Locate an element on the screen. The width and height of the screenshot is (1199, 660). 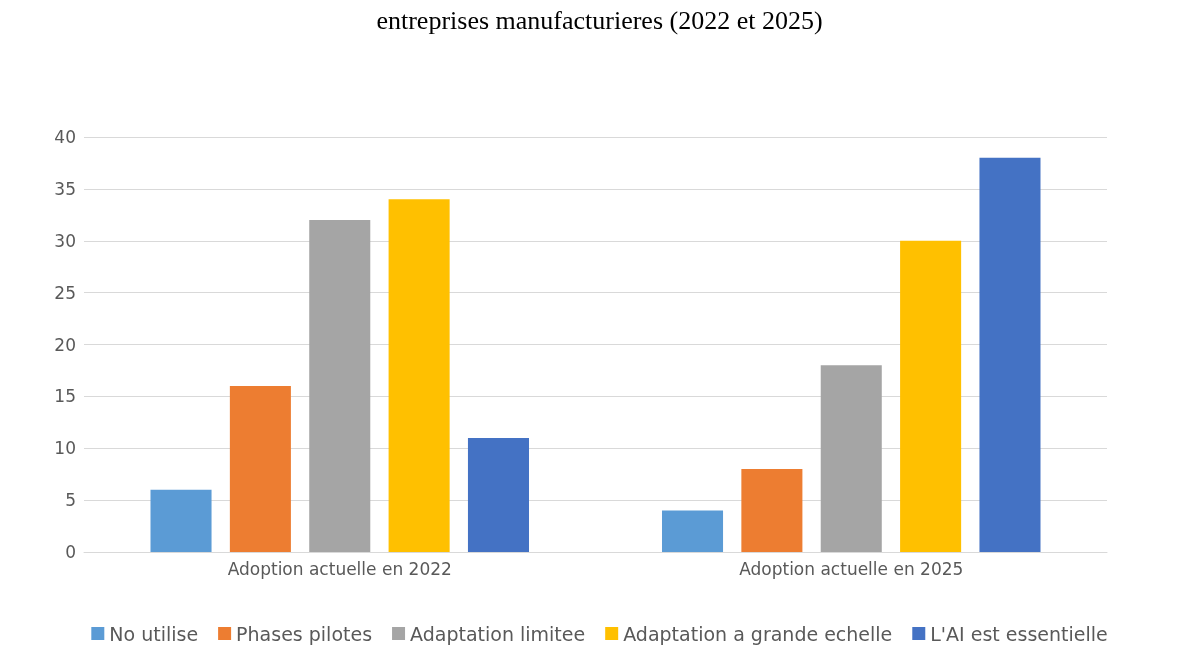
legend-label: No utilise is located at coordinates (154, 633).